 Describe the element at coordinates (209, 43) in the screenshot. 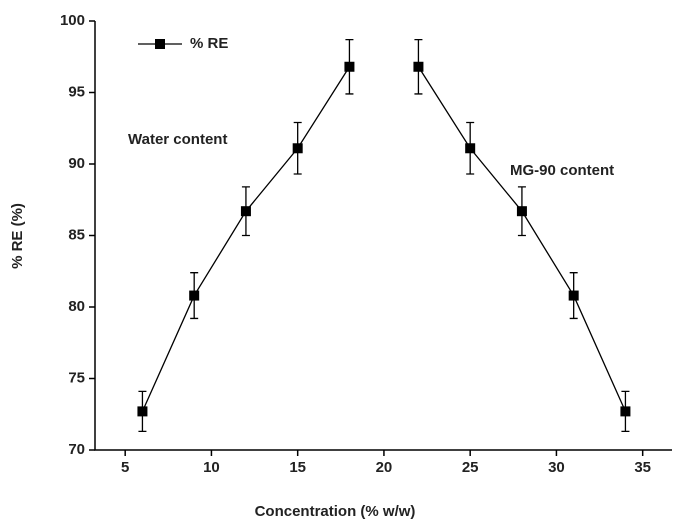

I see `legend-label: % RE` at that location.